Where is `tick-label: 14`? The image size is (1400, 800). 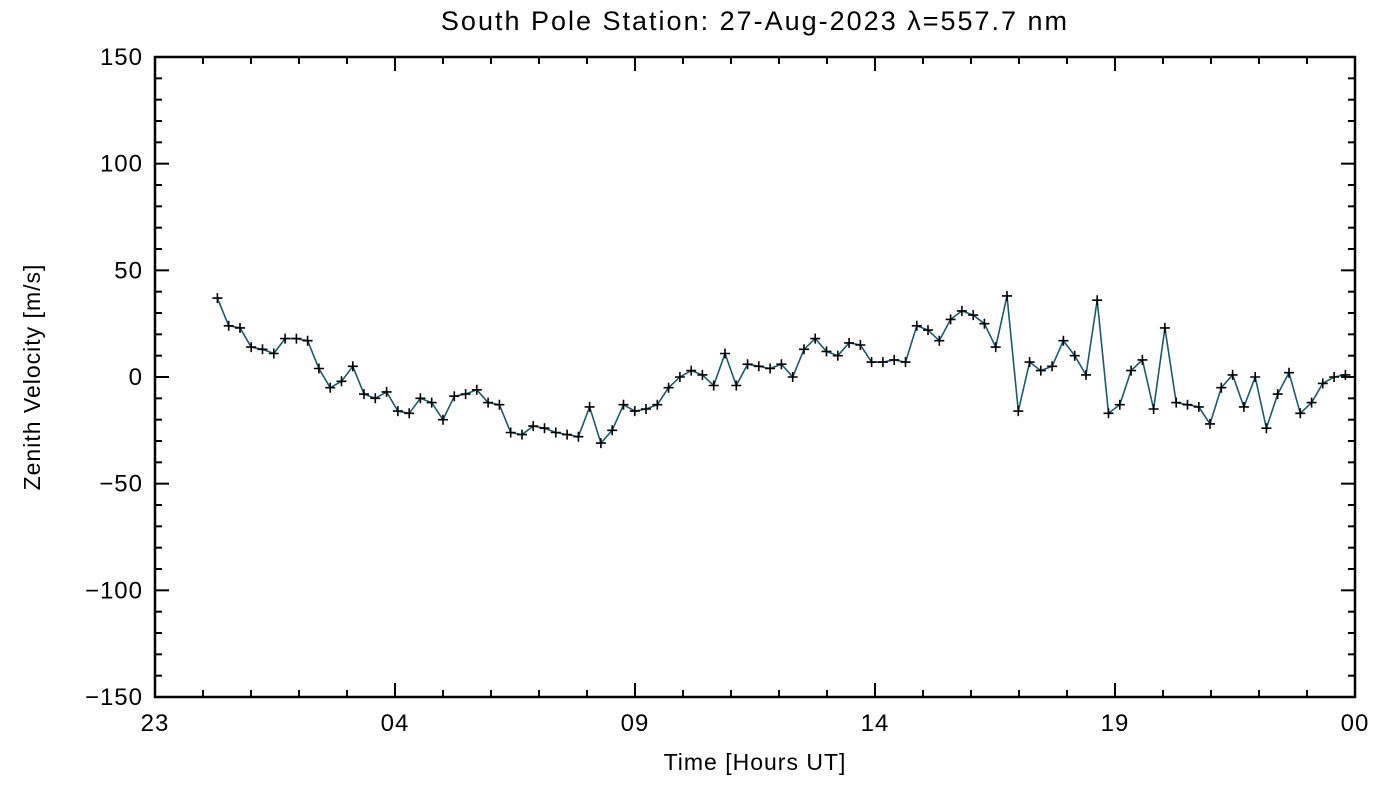
tick-label: 14 is located at coordinates (875, 723).